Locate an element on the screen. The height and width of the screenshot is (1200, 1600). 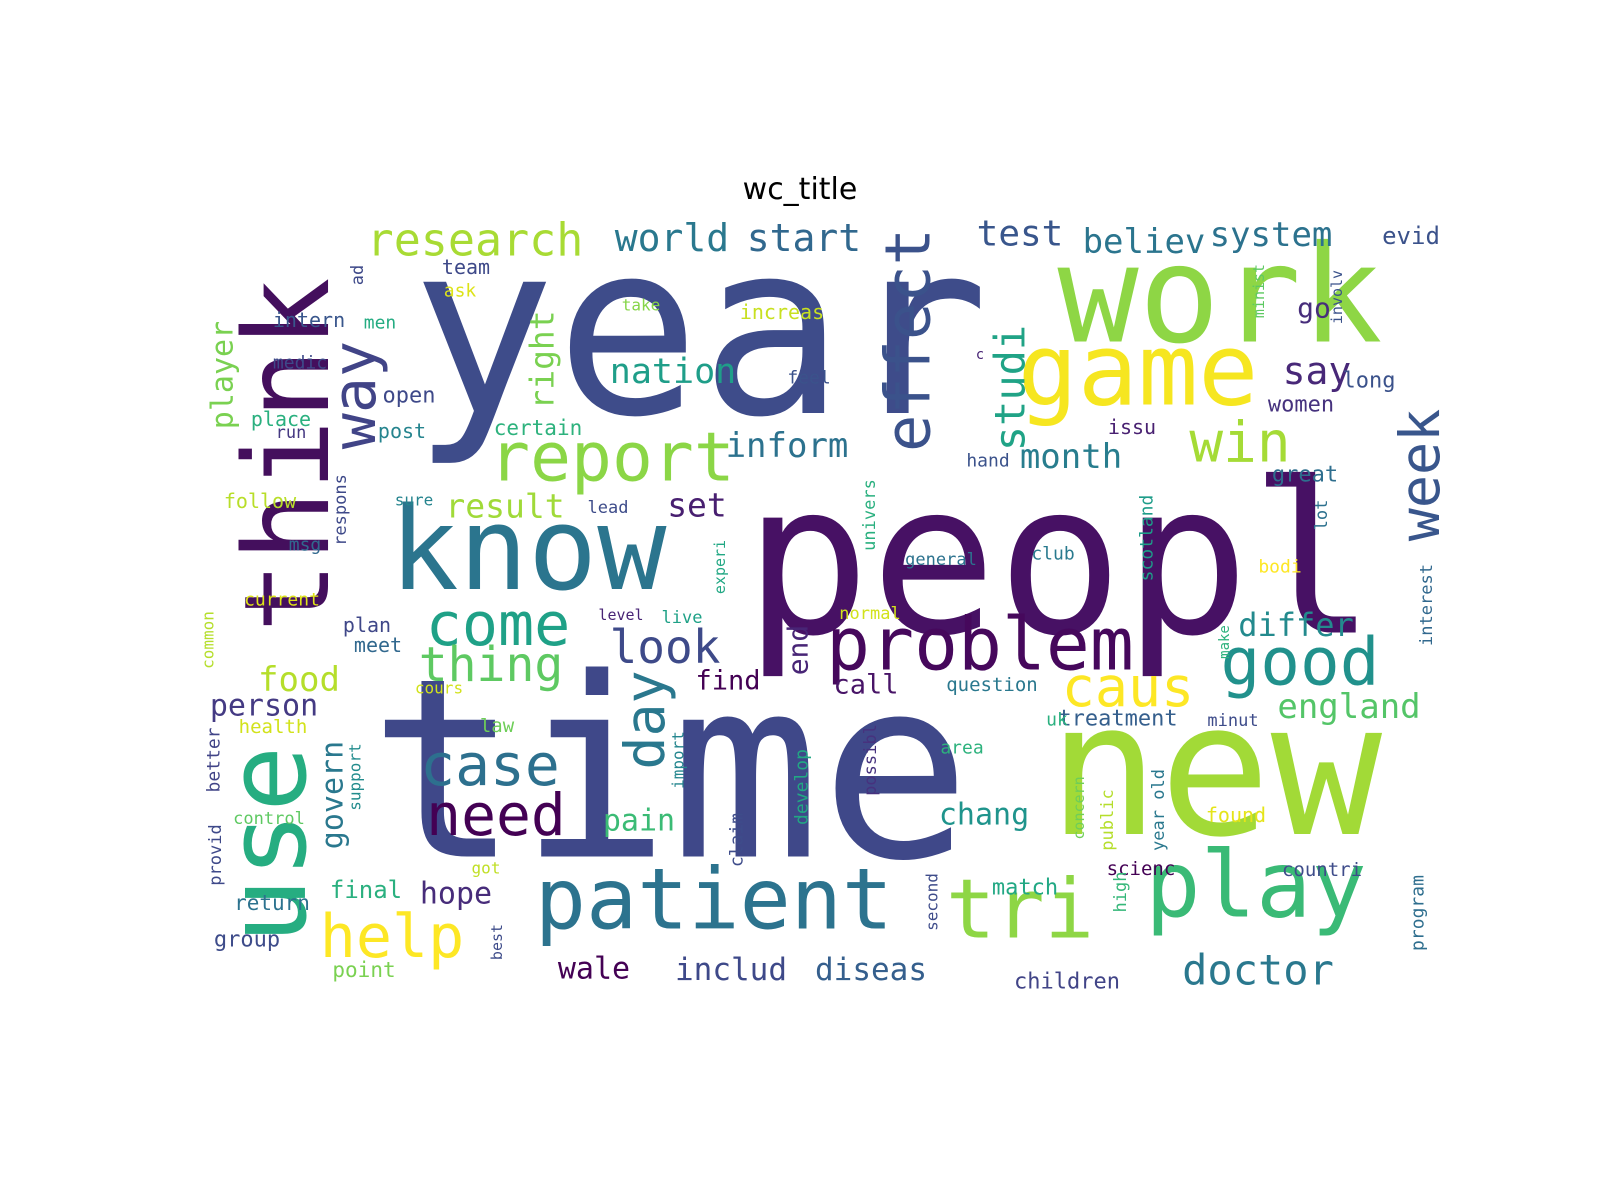
word-men: men is located at coordinates (380, 323).